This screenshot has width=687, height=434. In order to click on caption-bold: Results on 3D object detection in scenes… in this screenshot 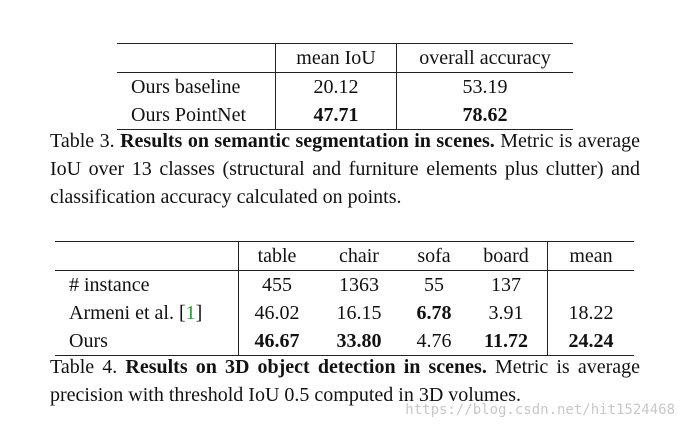, I will do `click(306, 367)`.